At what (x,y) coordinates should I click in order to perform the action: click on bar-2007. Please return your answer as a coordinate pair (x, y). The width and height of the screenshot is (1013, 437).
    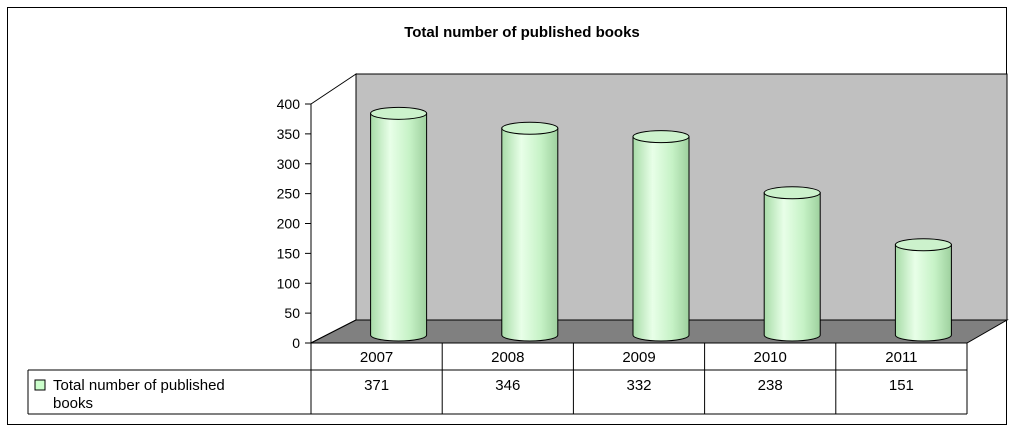
    Looking at the image, I should click on (399, 224).